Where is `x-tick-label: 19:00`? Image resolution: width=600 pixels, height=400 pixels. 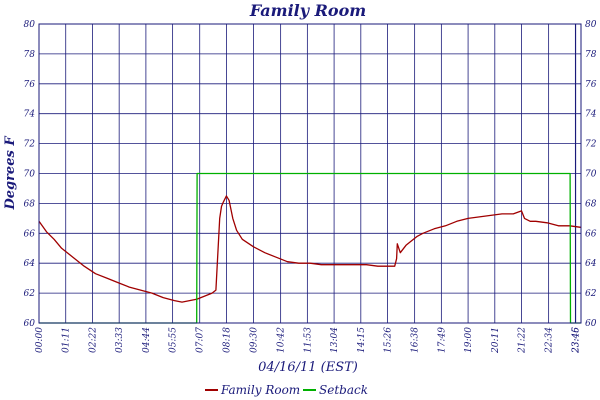 x-tick-label: 19:00 is located at coordinates (469, 340).